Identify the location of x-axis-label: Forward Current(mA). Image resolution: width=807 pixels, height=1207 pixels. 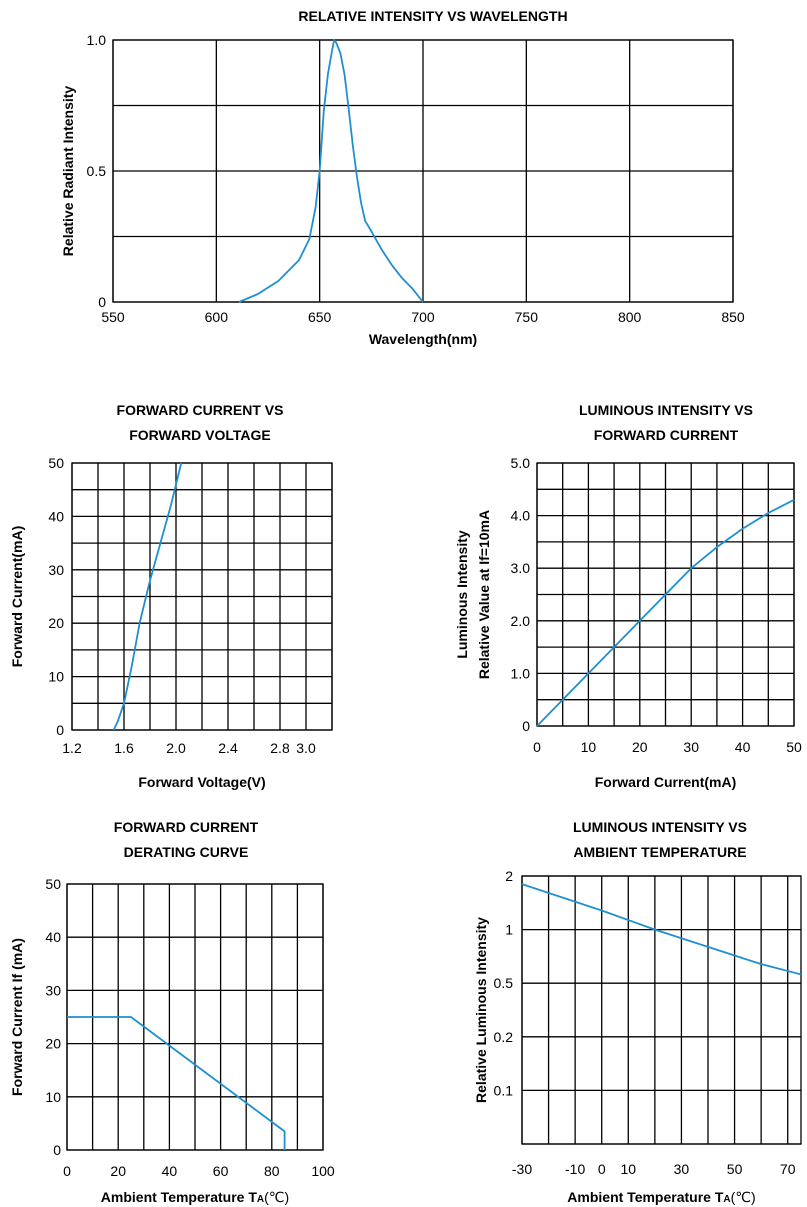
(666, 782).